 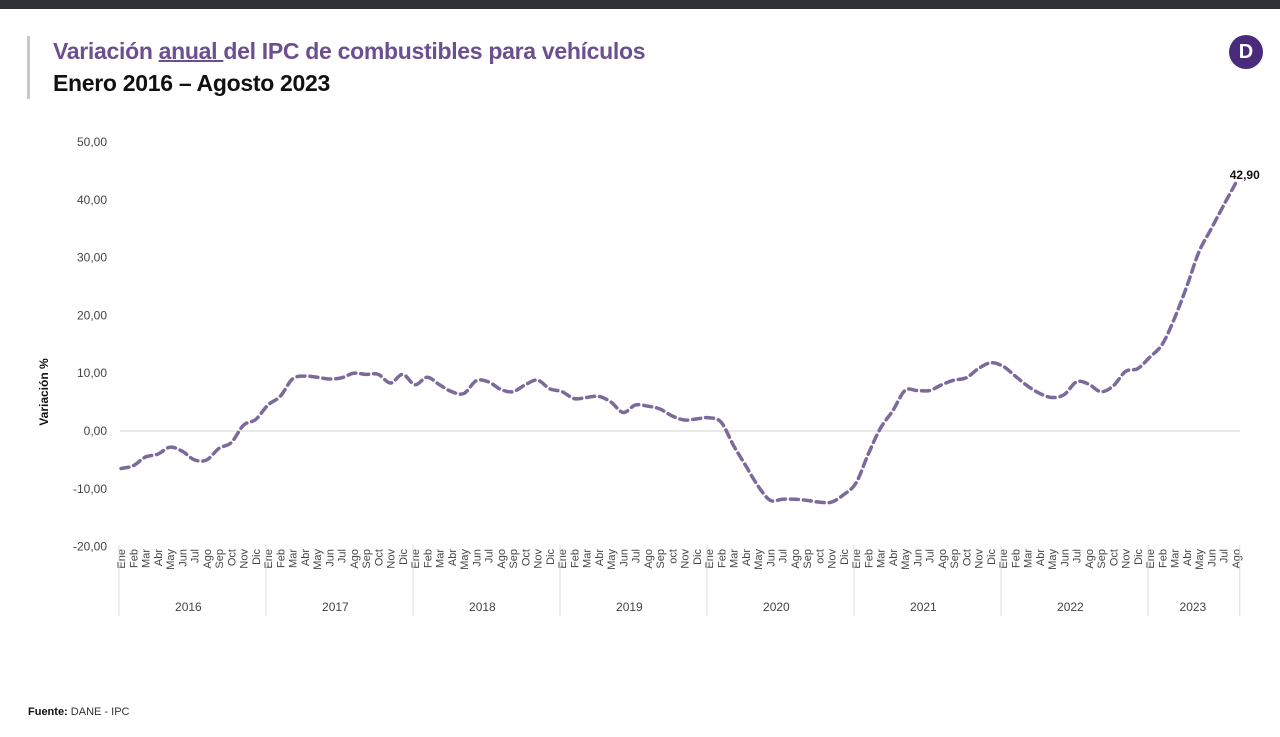 I want to click on title-accent-rule, so click(x=28, y=67).